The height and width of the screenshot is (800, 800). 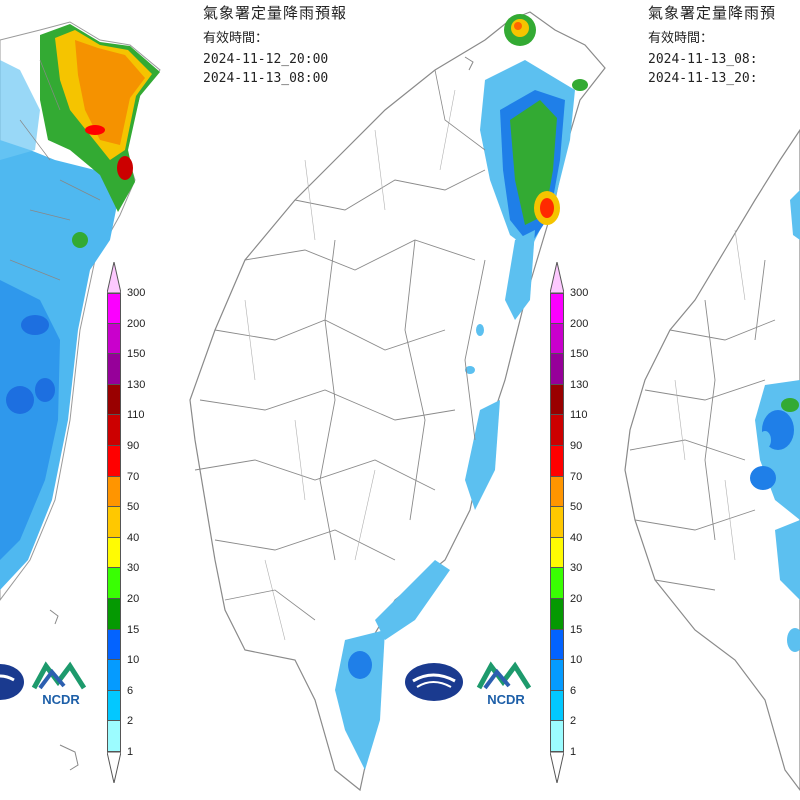 I want to click on valid-time-end: 2024-11-13_08:00, so click(x=266, y=78).